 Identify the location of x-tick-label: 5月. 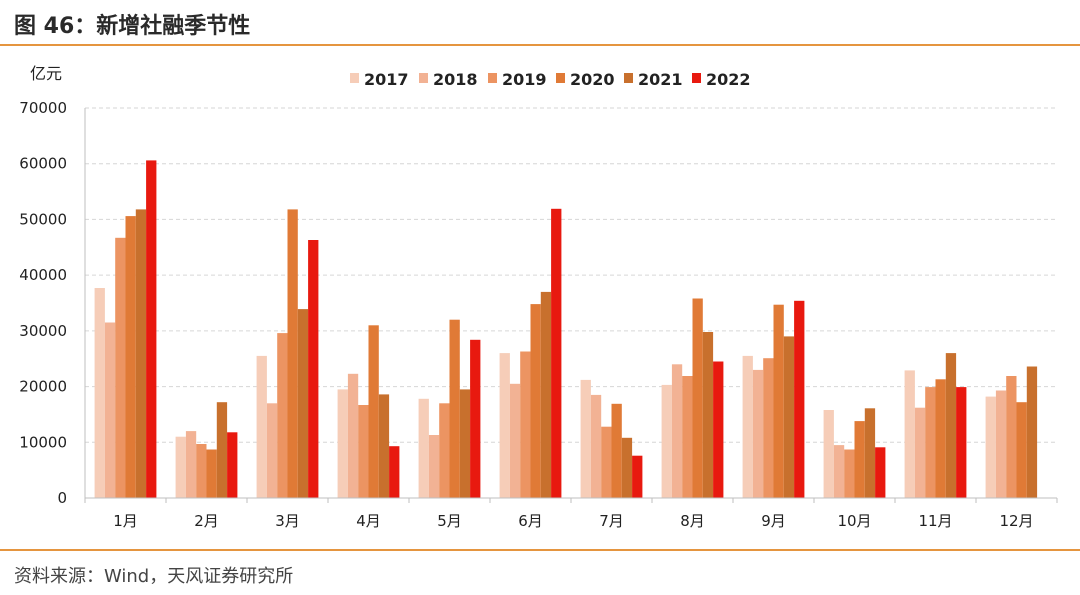
(449, 521).